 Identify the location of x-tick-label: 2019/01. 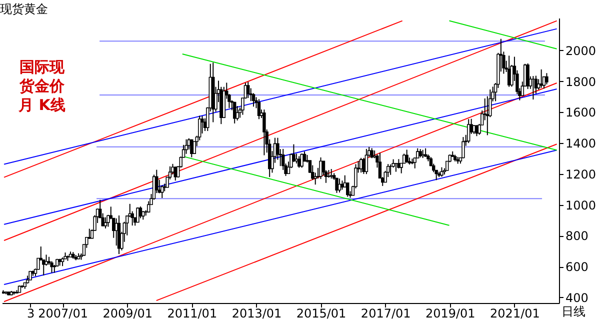
(450, 313).